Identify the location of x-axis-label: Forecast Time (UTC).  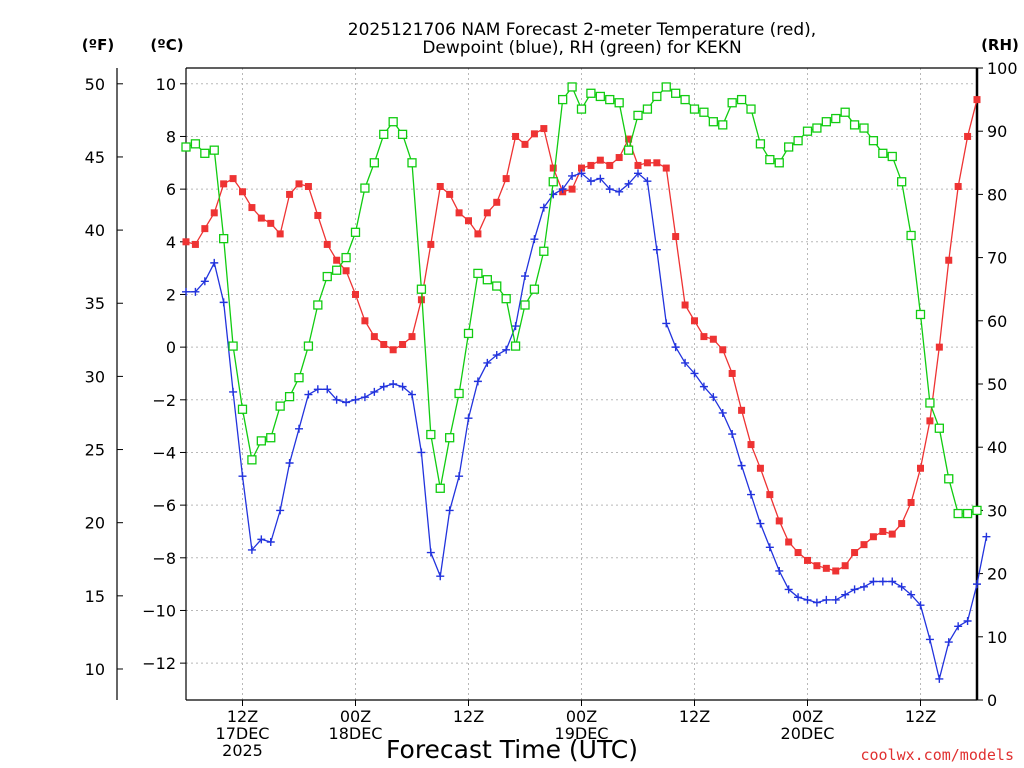
(512, 749).